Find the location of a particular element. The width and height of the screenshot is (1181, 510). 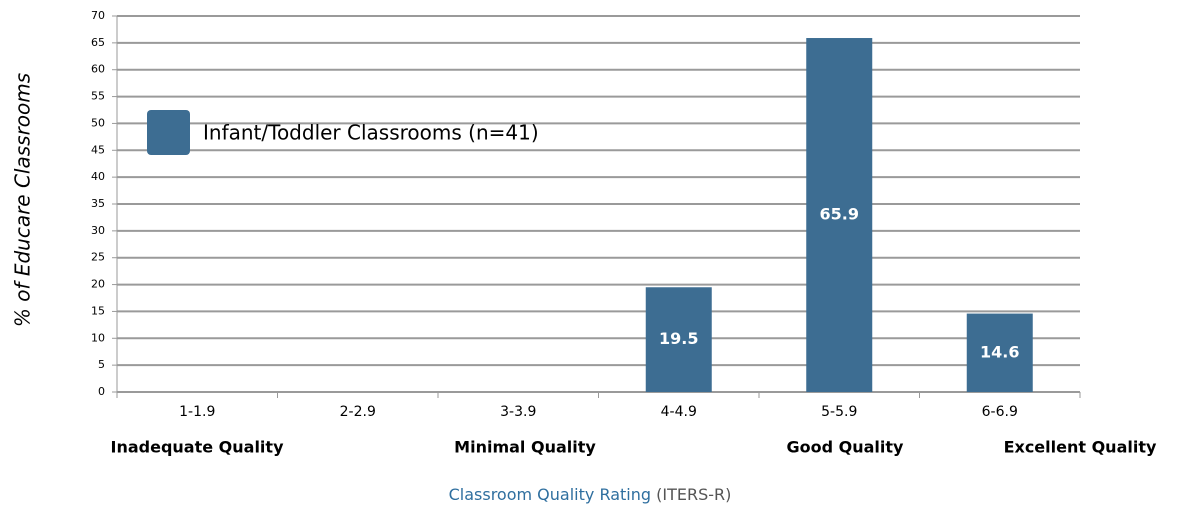

data-label: 65.9 is located at coordinates (839, 214).